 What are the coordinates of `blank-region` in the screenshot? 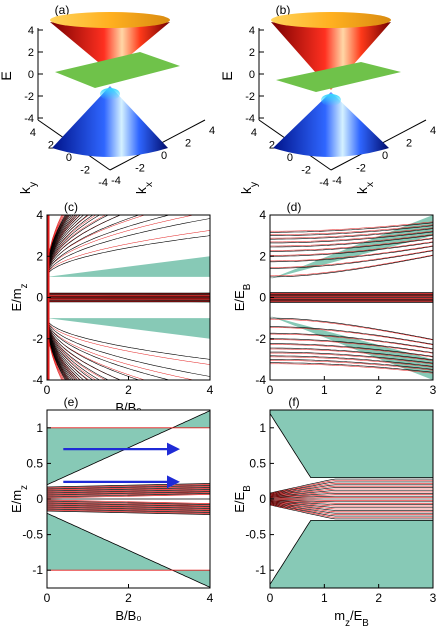 It's located at (128, 419).